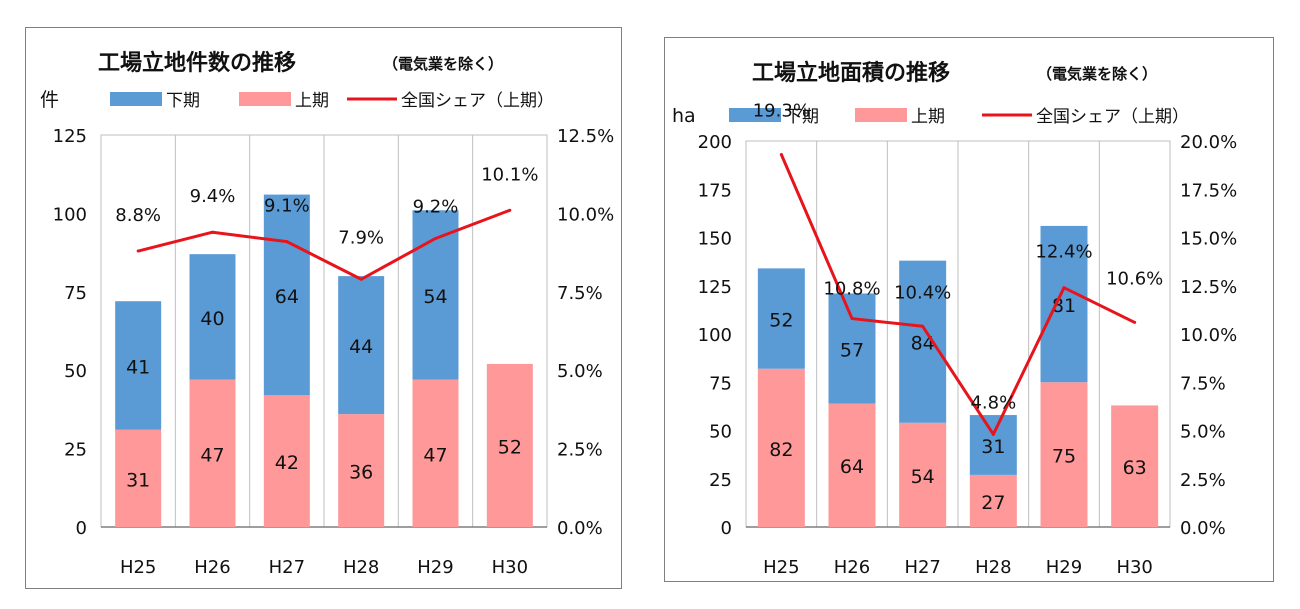 This screenshot has height=609, width=1300. I want to click on y2-axis-tick-label: 17.5%, so click(1208, 190).